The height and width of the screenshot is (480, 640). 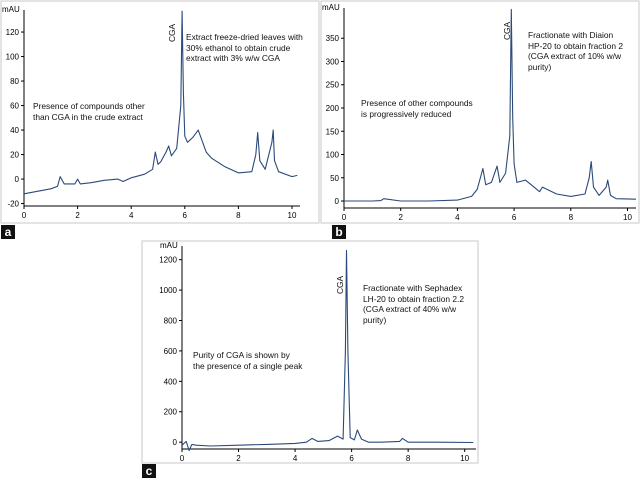 What do you see at coordinates (14, 81) in the screenshot?
I see `y-tick-label: 80` at bounding box center [14, 81].